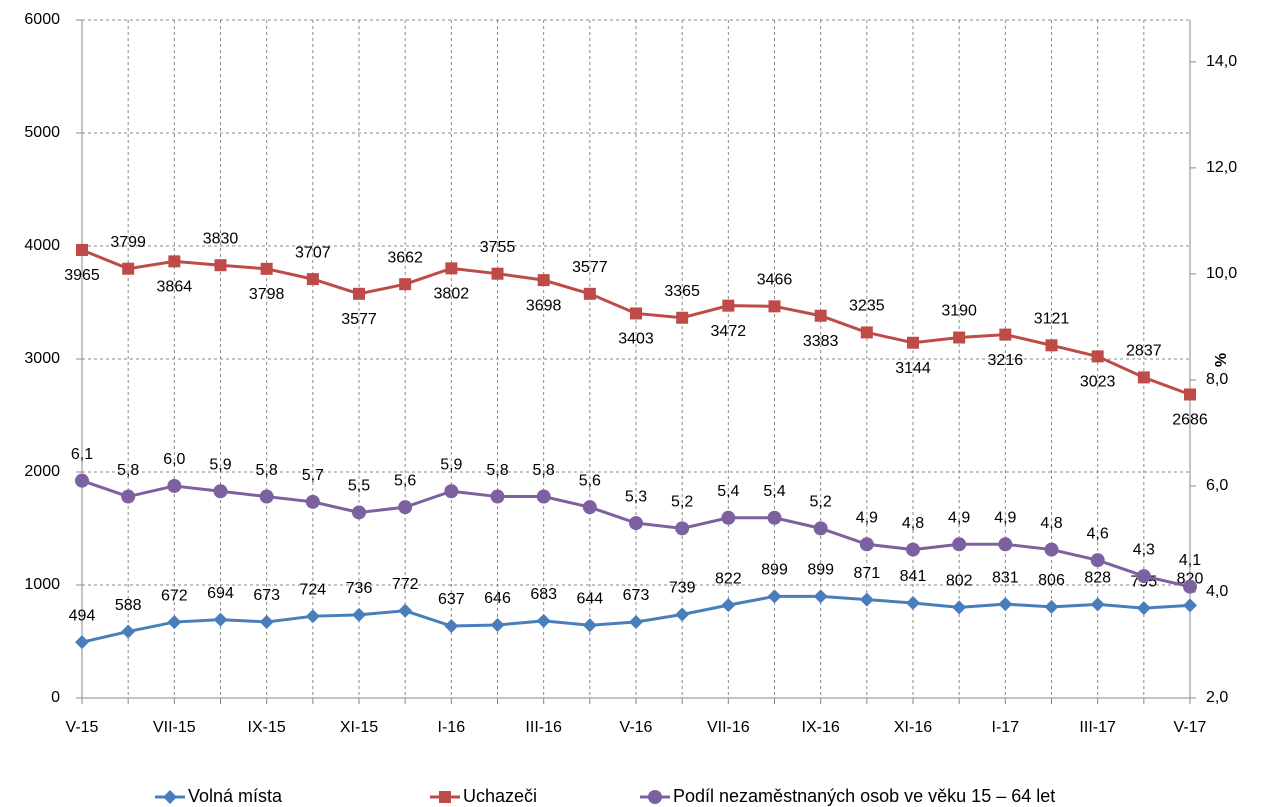  Describe the element at coordinates (82, 727) in the screenshot. I see `x-tick-label: V-15` at that location.